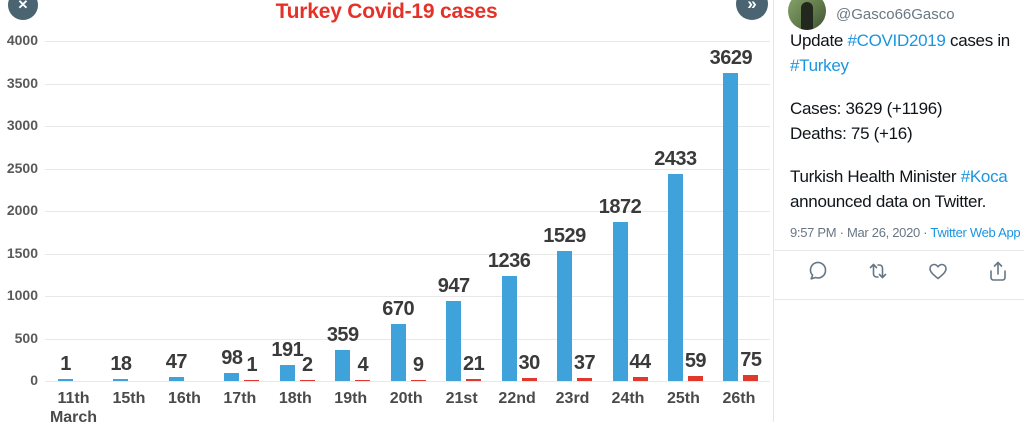 This screenshot has height=427, width=1024. Describe the element at coordinates (406, 398) in the screenshot. I see `x-tick-text: 20th` at that location.